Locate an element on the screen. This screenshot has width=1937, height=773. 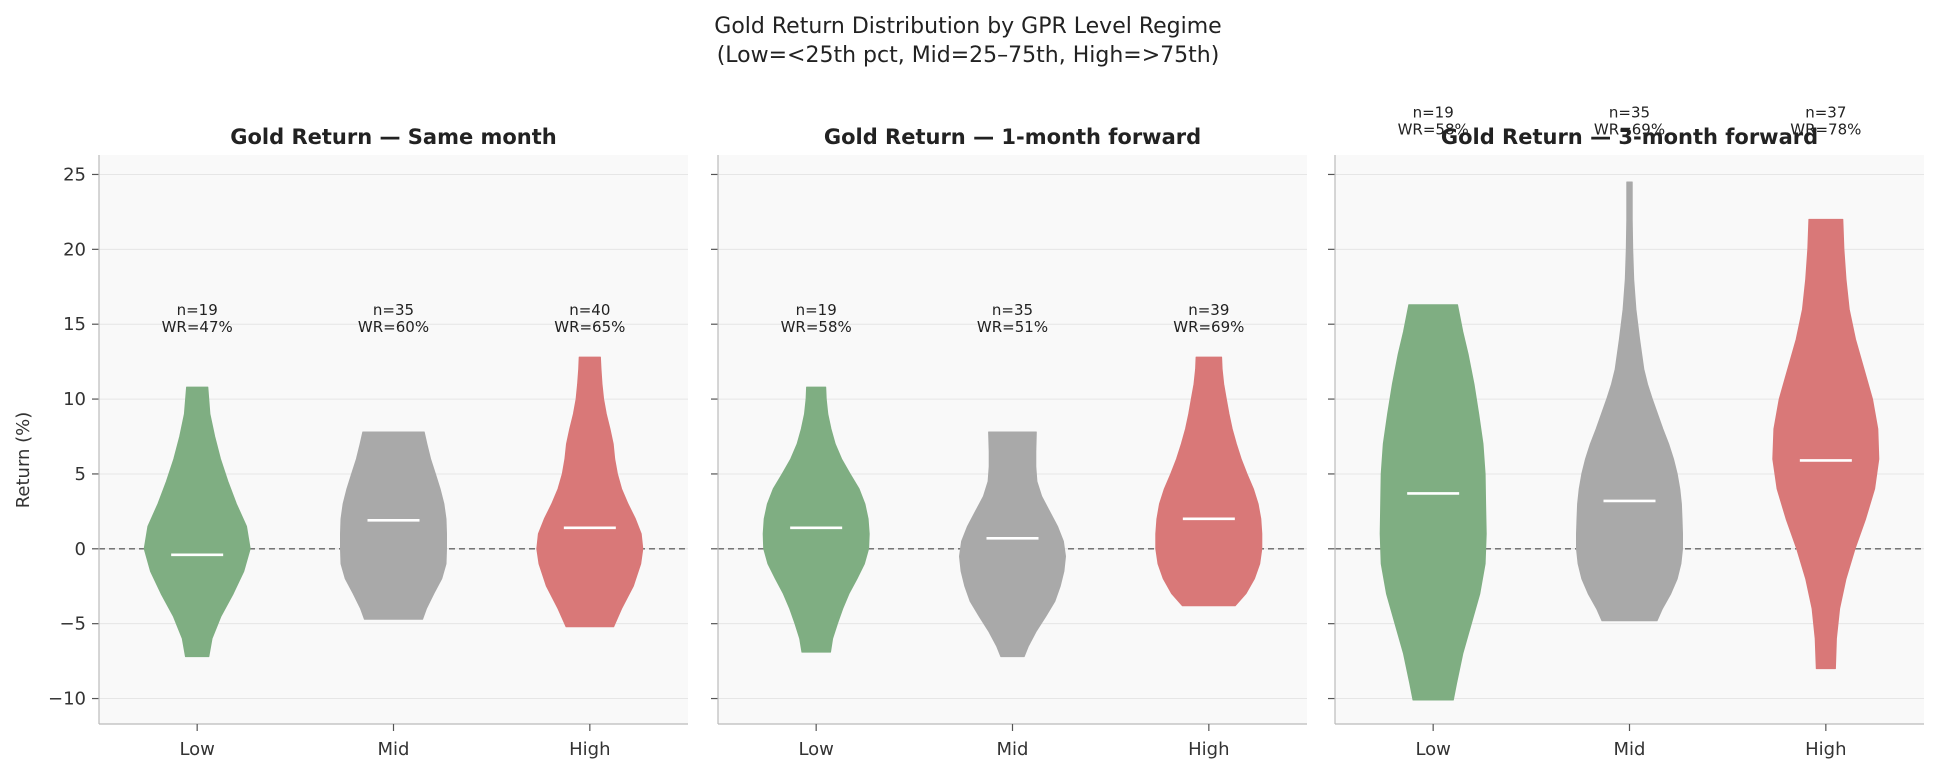
y-tick-label: 25 is located at coordinates (74, 174).